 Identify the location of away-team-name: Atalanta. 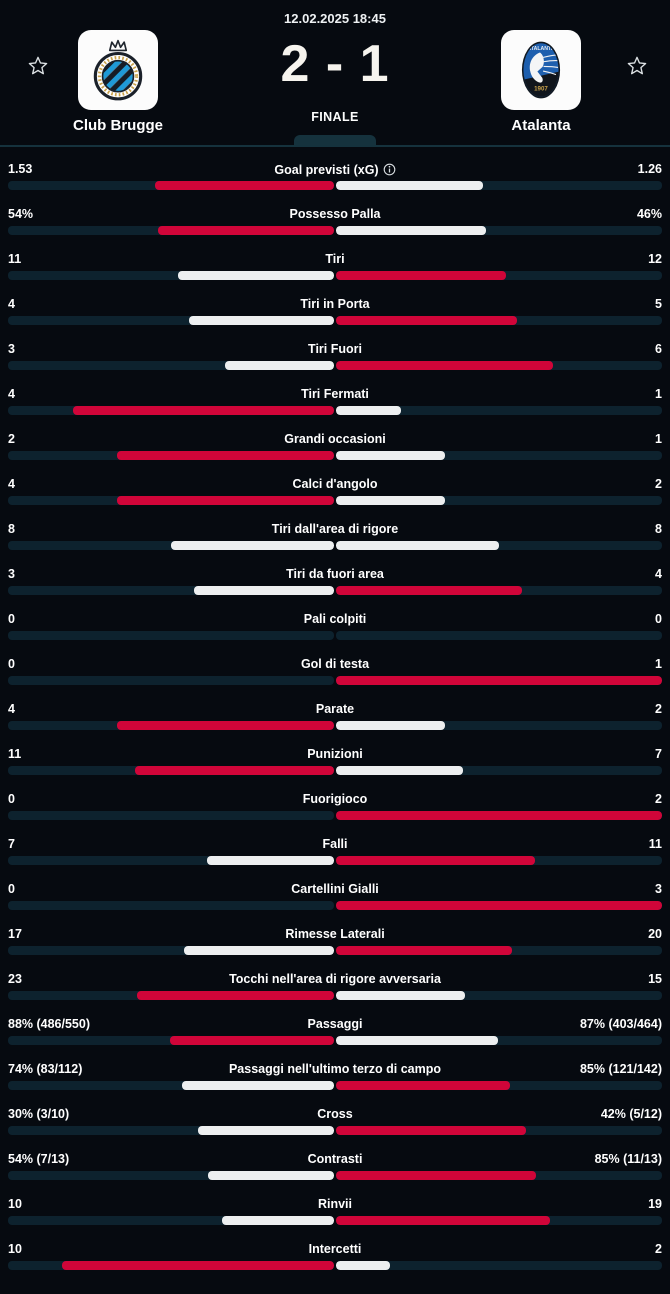
(541, 125).